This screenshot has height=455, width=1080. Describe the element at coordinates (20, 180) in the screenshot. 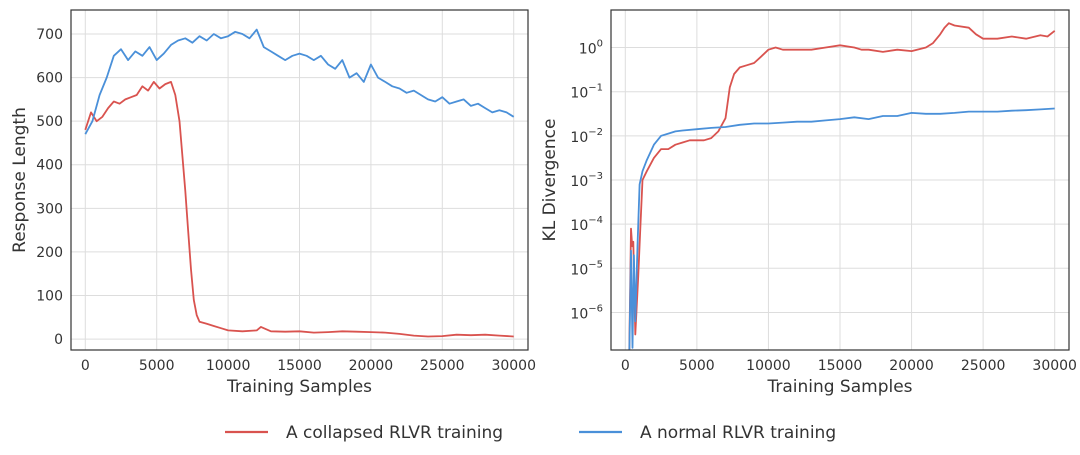

I see `y-axis-label: Response Length` at that location.